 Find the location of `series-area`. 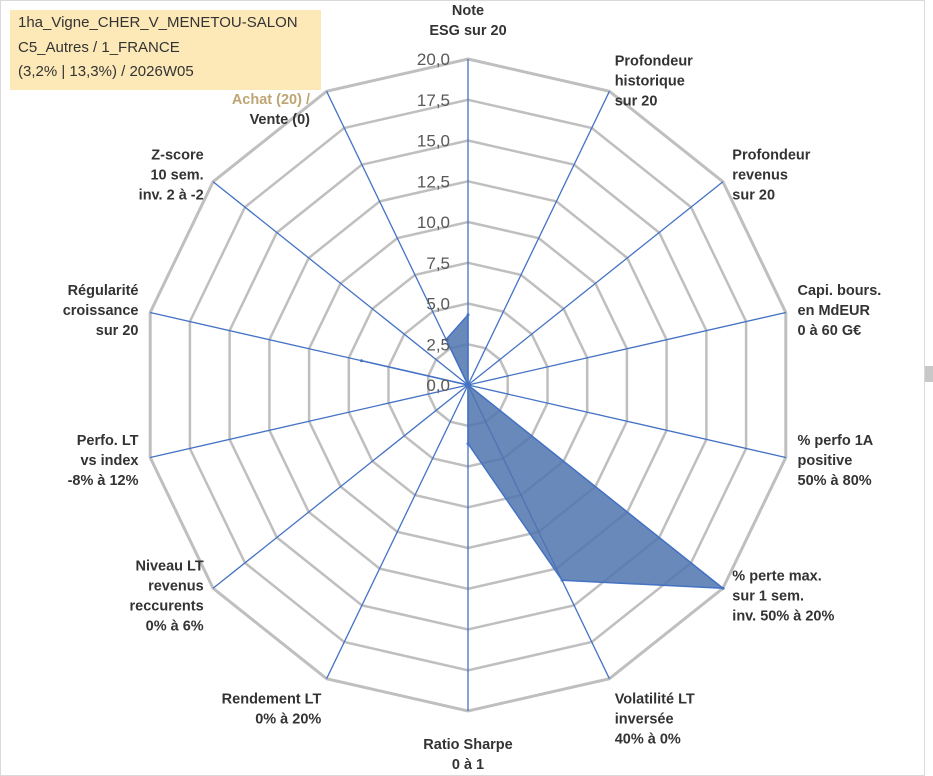

series-area is located at coordinates (543, 451).